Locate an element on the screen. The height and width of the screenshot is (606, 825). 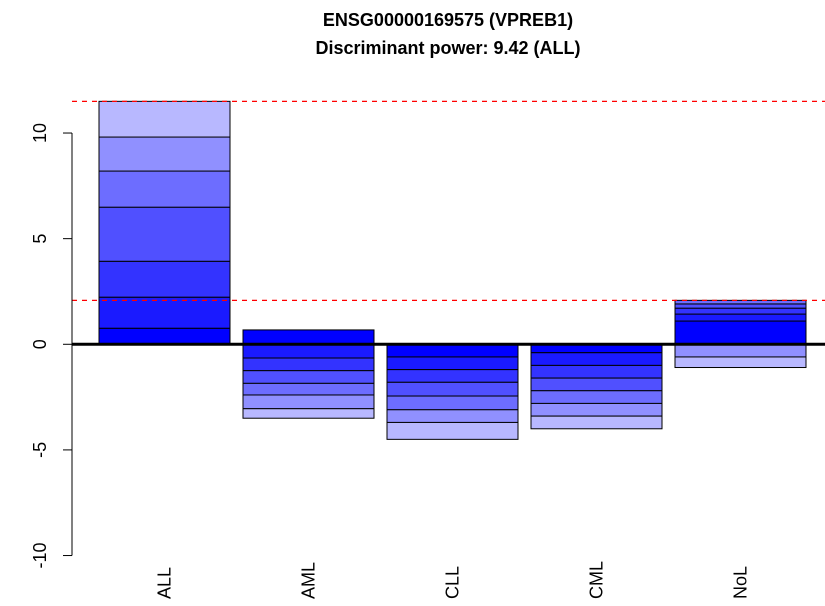
y-tick-label: 0 is located at coordinates (40, 344).